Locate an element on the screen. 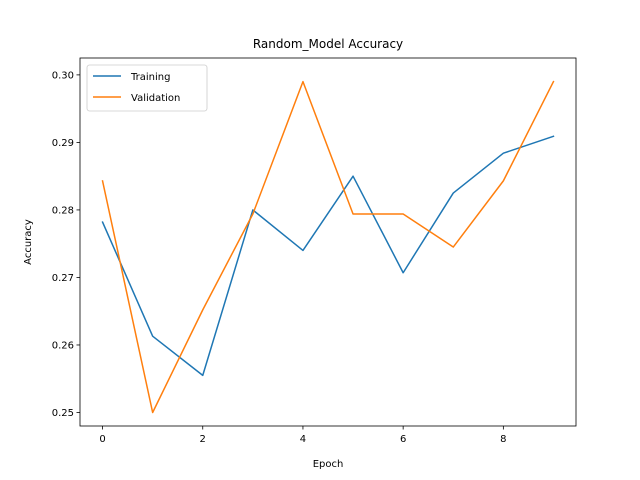 The image size is (640, 480). y-axis-label: Accuracy is located at coordinates (28, 242).